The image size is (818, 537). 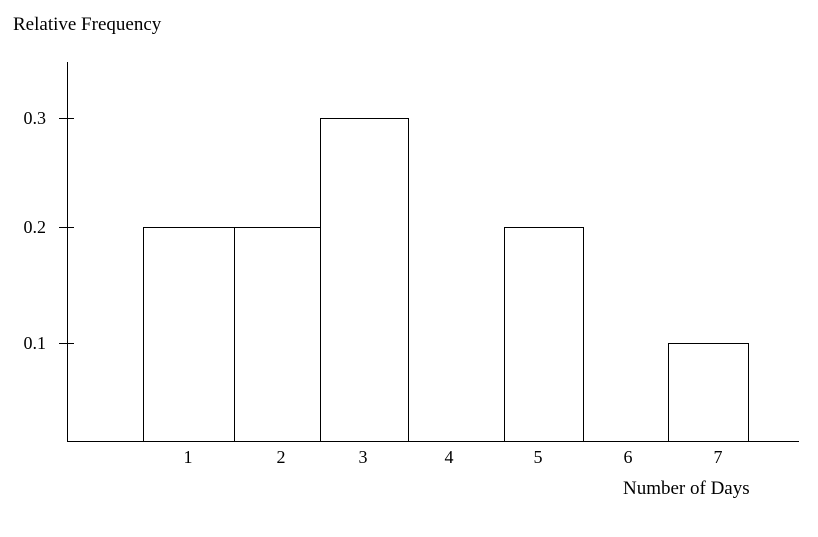 I want to click on x-axis-title: Number of Days, so click(x=686, y=488).